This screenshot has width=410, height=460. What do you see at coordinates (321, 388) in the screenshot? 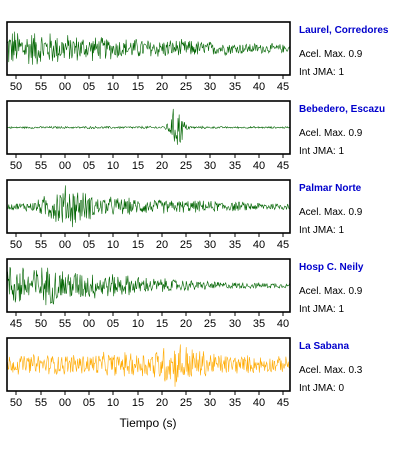
I see `jma-intensity: Int JMA: 0` at bounding box center [321, 388].